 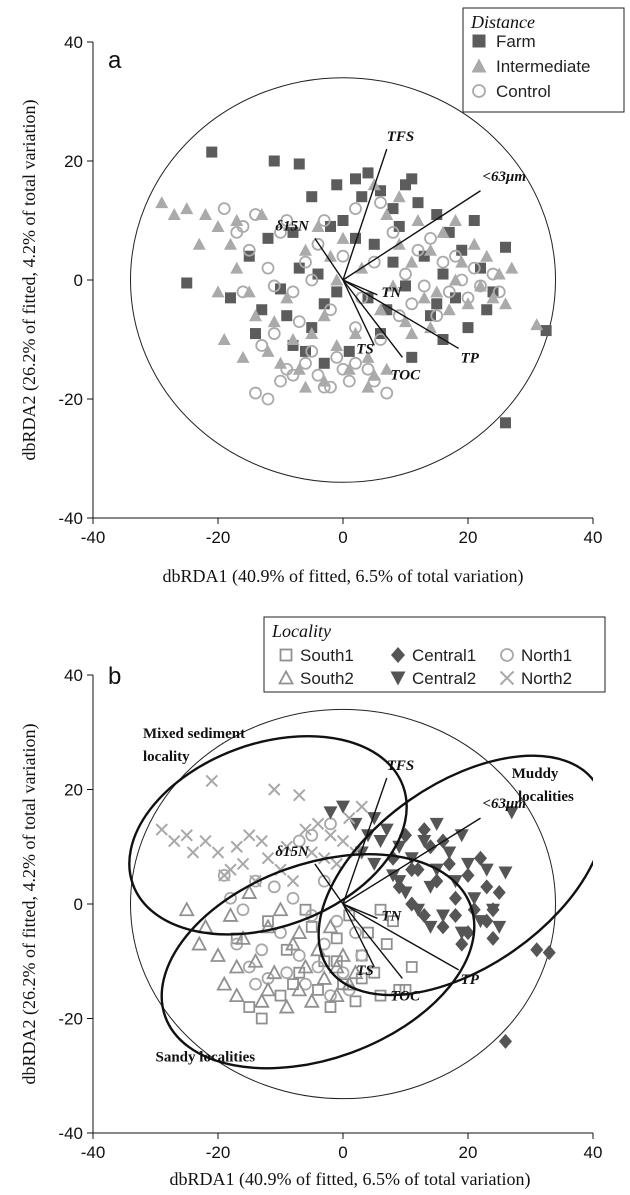 What do you see at coordinates (301, 631) in the screenshot?
I see `legend-title: Locality` at bounding box center [301, 631].